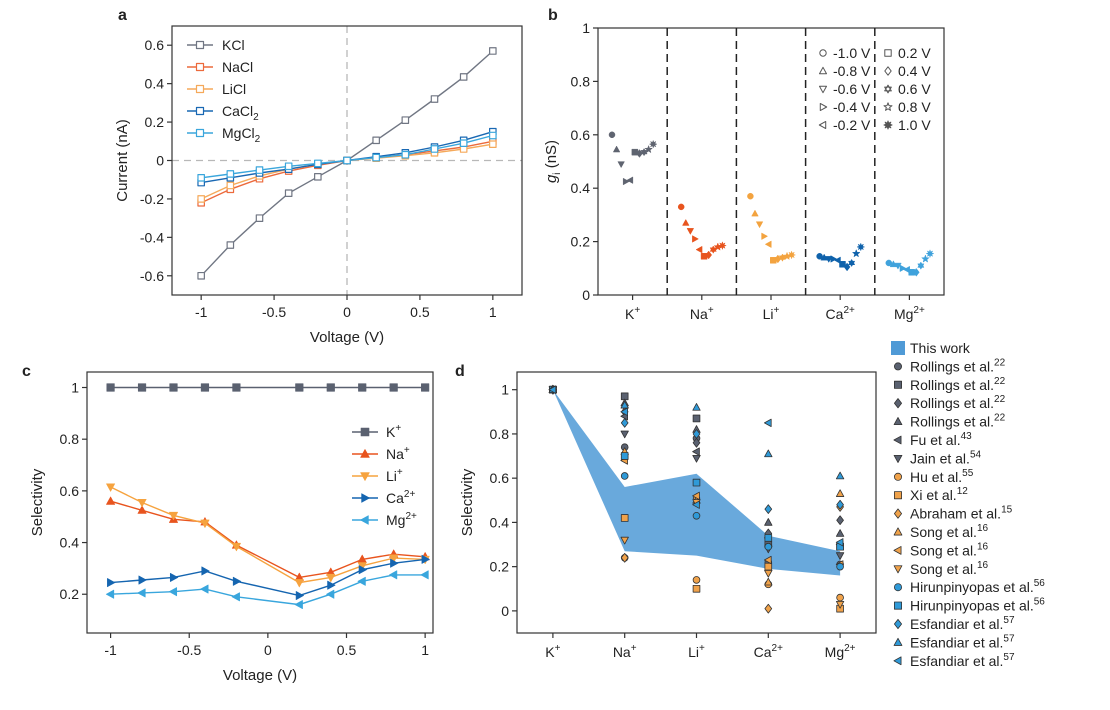  I want to click on legend-label: Abraham et al.15, so click(961, 513).